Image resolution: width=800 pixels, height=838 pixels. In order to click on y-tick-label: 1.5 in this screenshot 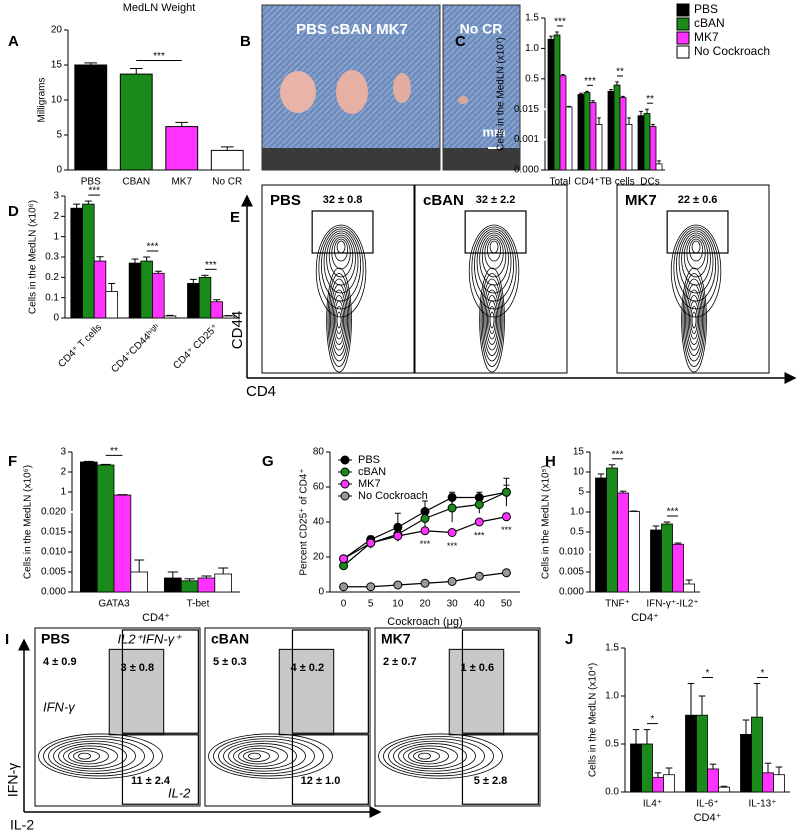, I will do `click(612, 648)`.